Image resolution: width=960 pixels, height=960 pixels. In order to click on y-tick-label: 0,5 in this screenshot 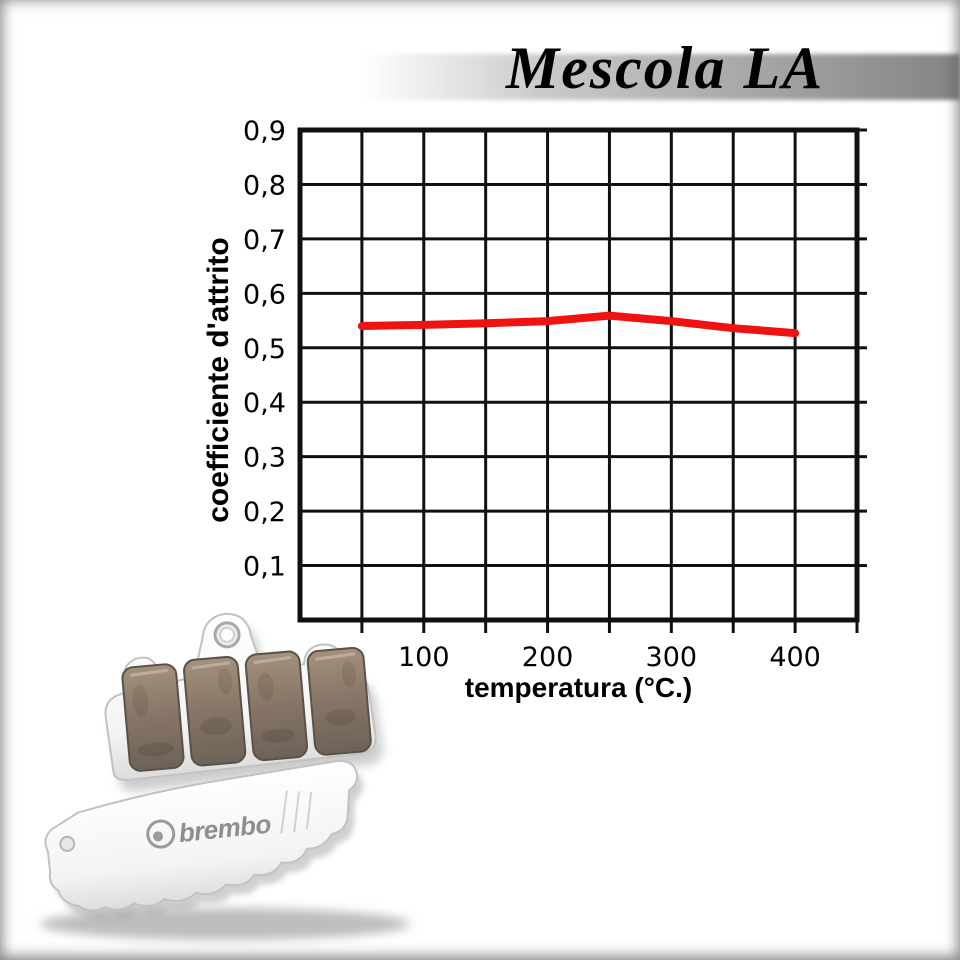, I will do `click(264, 349)`.